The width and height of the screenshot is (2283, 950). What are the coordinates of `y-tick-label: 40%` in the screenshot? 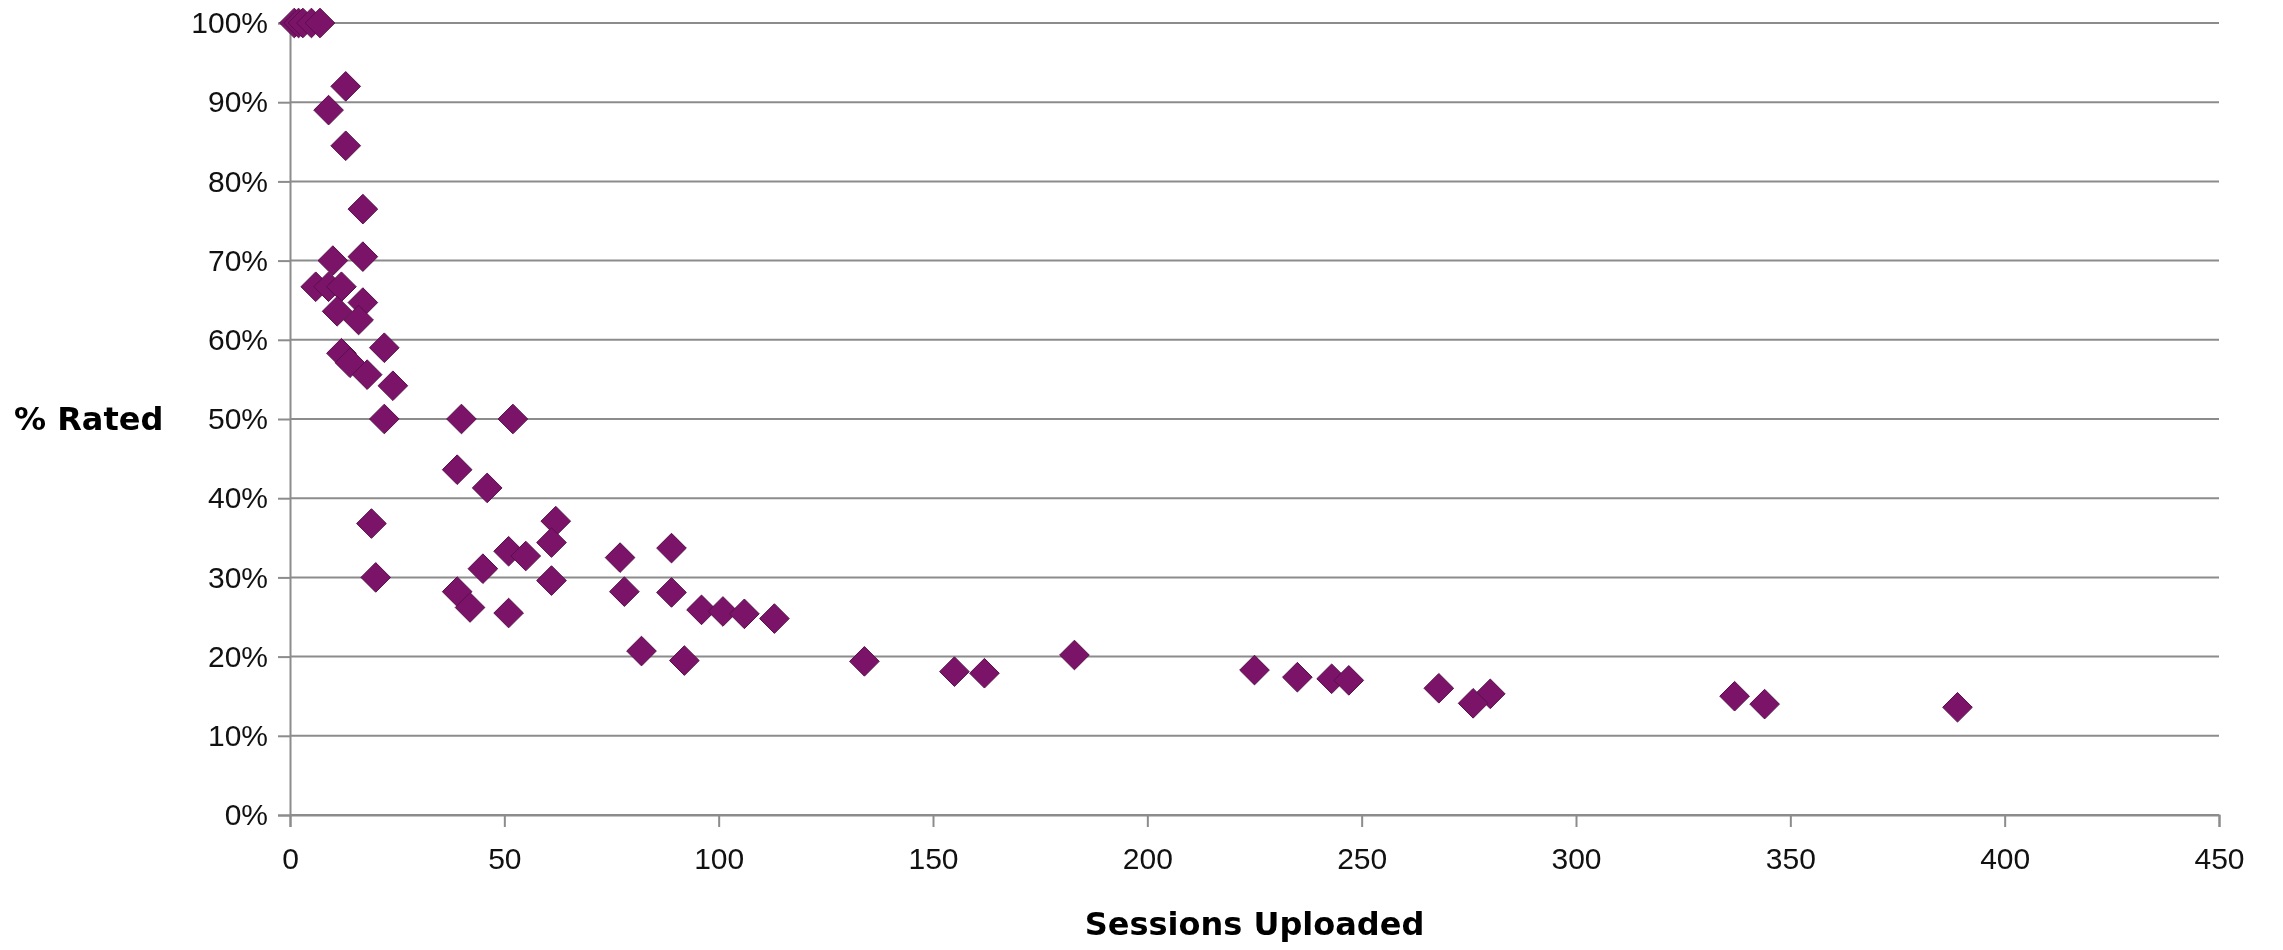 It's located at (237, 498).